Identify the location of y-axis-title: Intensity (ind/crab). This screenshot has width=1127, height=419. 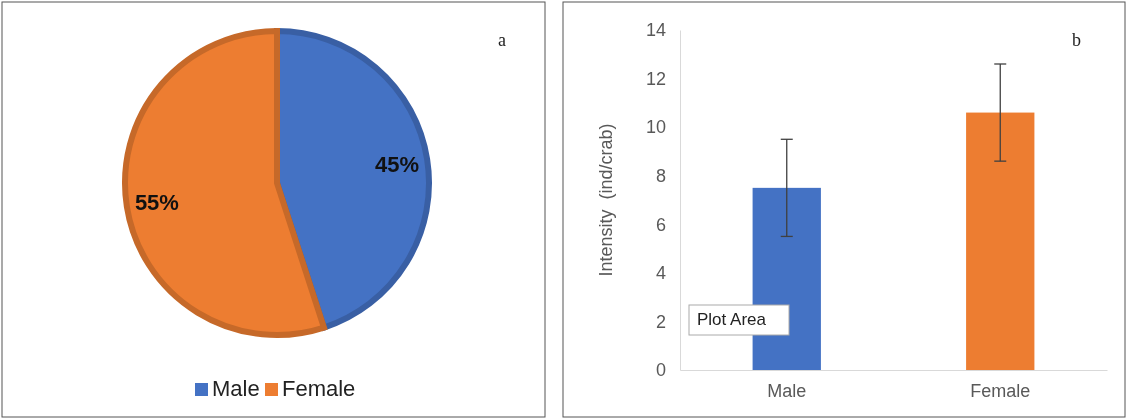
(606, 200).